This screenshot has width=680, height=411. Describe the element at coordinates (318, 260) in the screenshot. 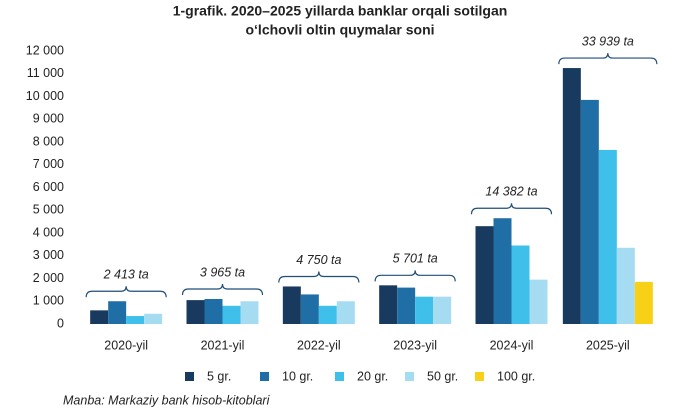

I see `annotation: 4 750 ta` at that location.